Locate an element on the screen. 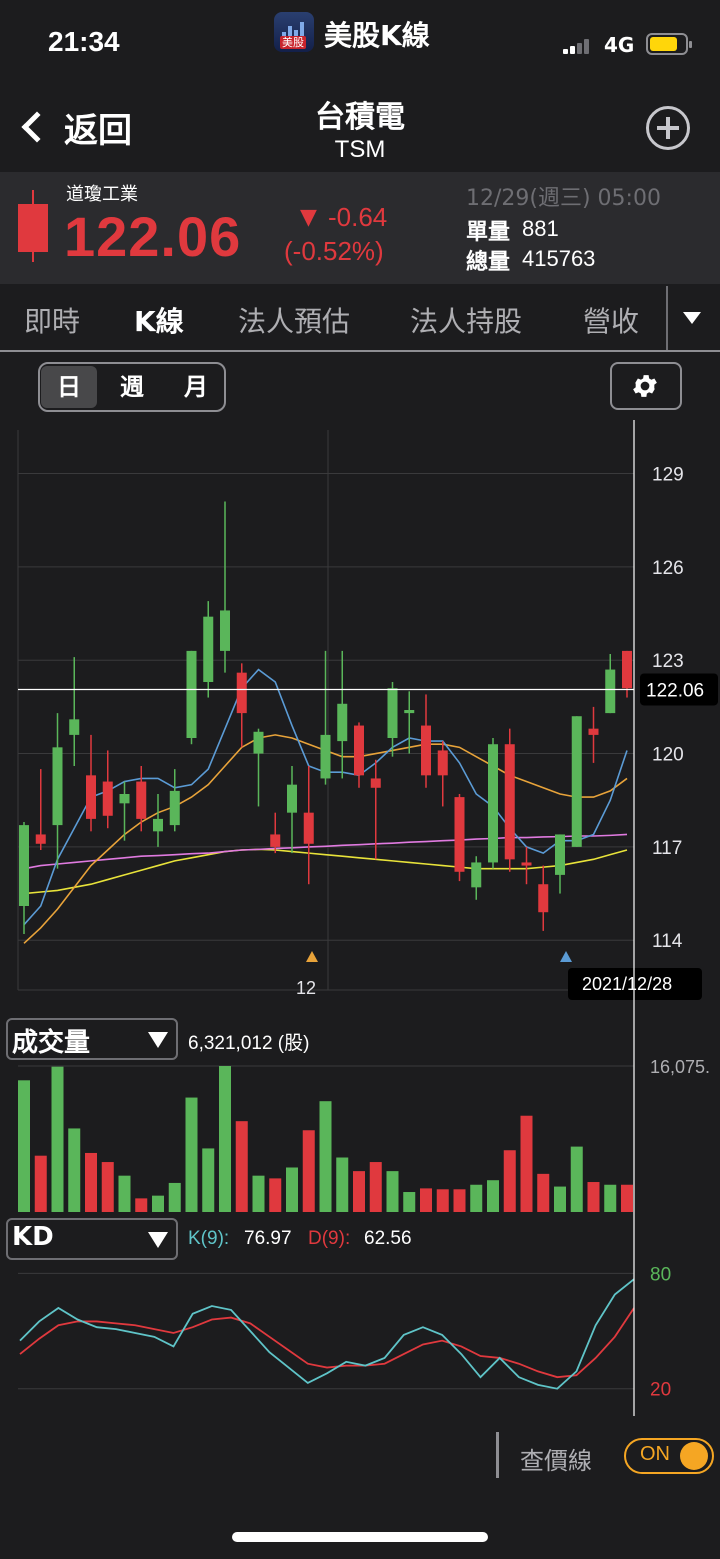 The width and height of the screenshot is (720, 1559). bottom-bar is located at coordinates (360, 1457).